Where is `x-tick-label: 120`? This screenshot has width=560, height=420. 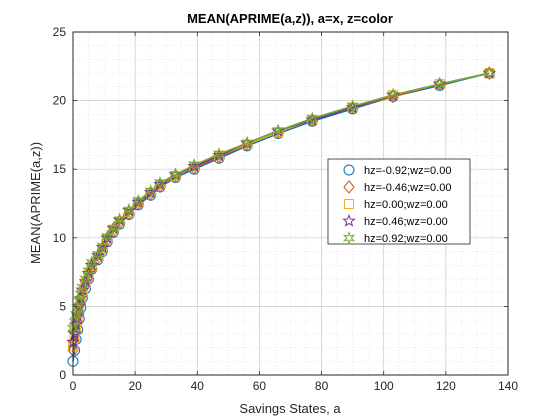
x-tick-label: 120 is located at coordinates (446, 386).